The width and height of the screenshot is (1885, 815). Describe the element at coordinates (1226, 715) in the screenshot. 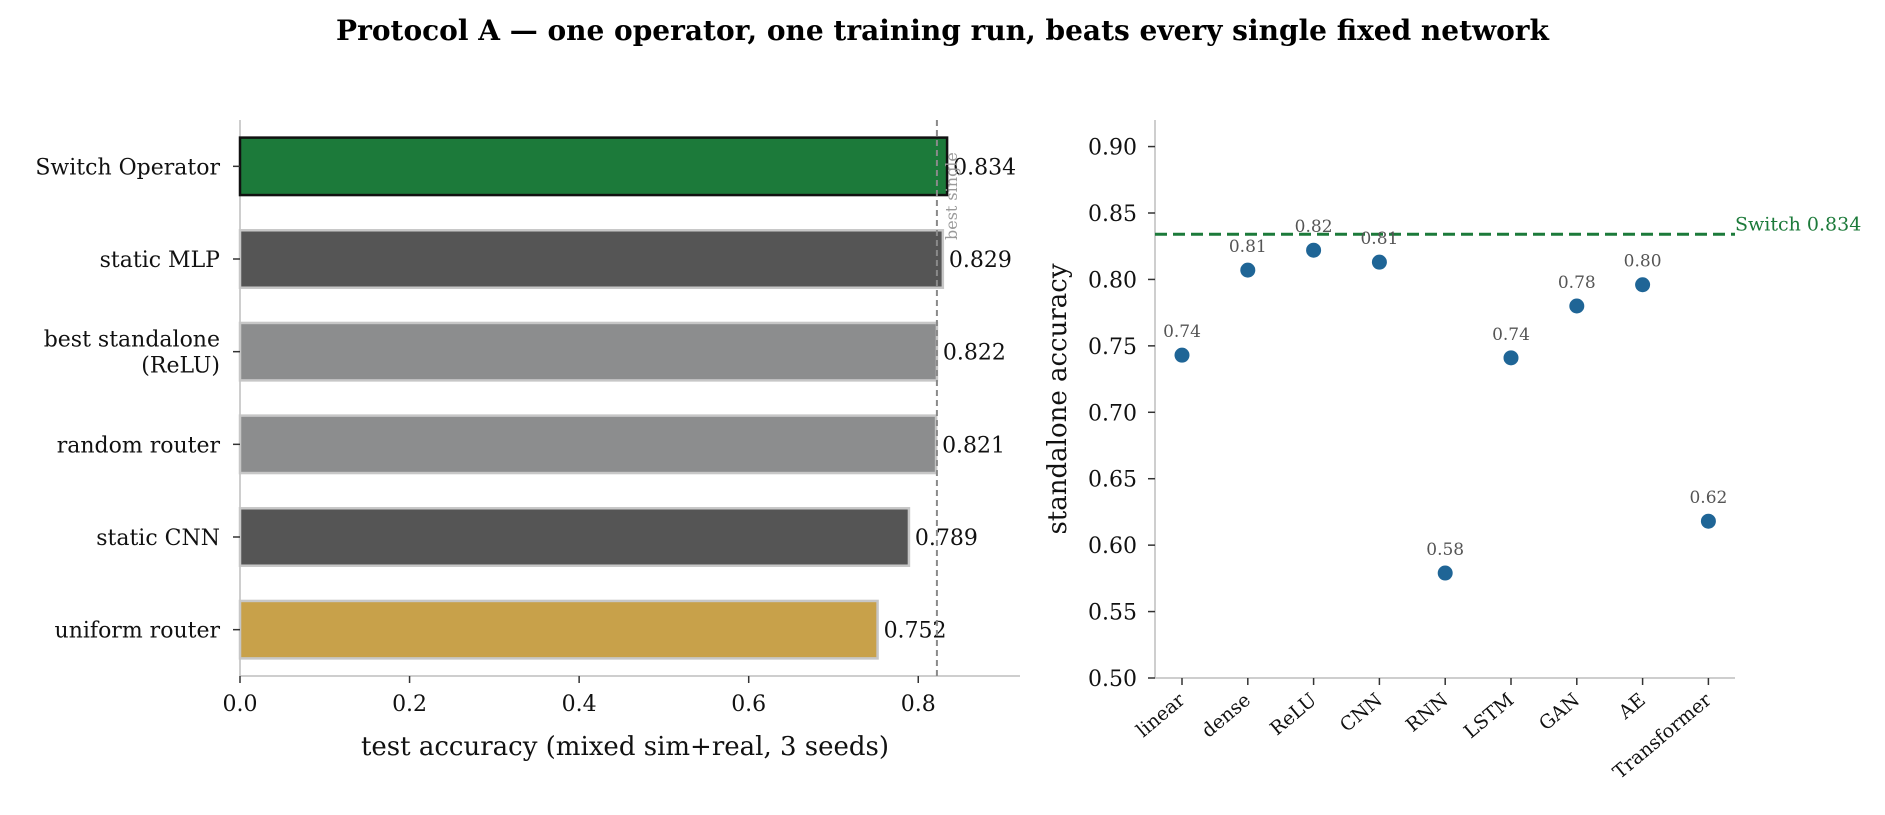

I see `x-tick-label: dense` at that location.